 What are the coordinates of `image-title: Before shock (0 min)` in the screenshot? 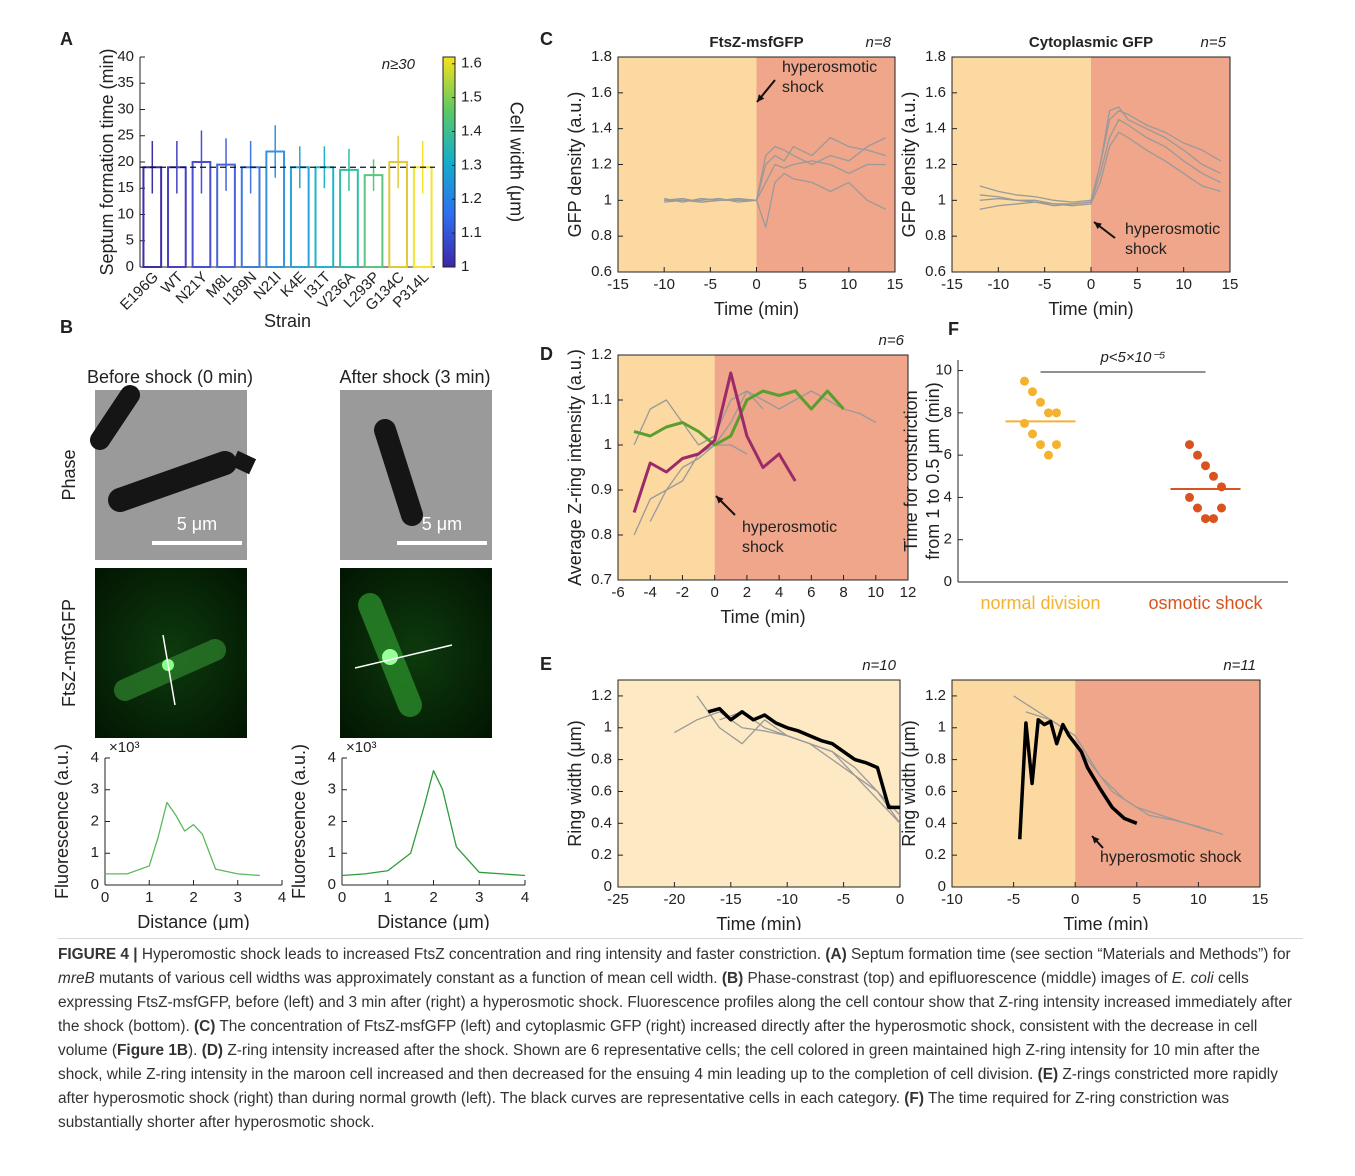 It's located at (170, 377).